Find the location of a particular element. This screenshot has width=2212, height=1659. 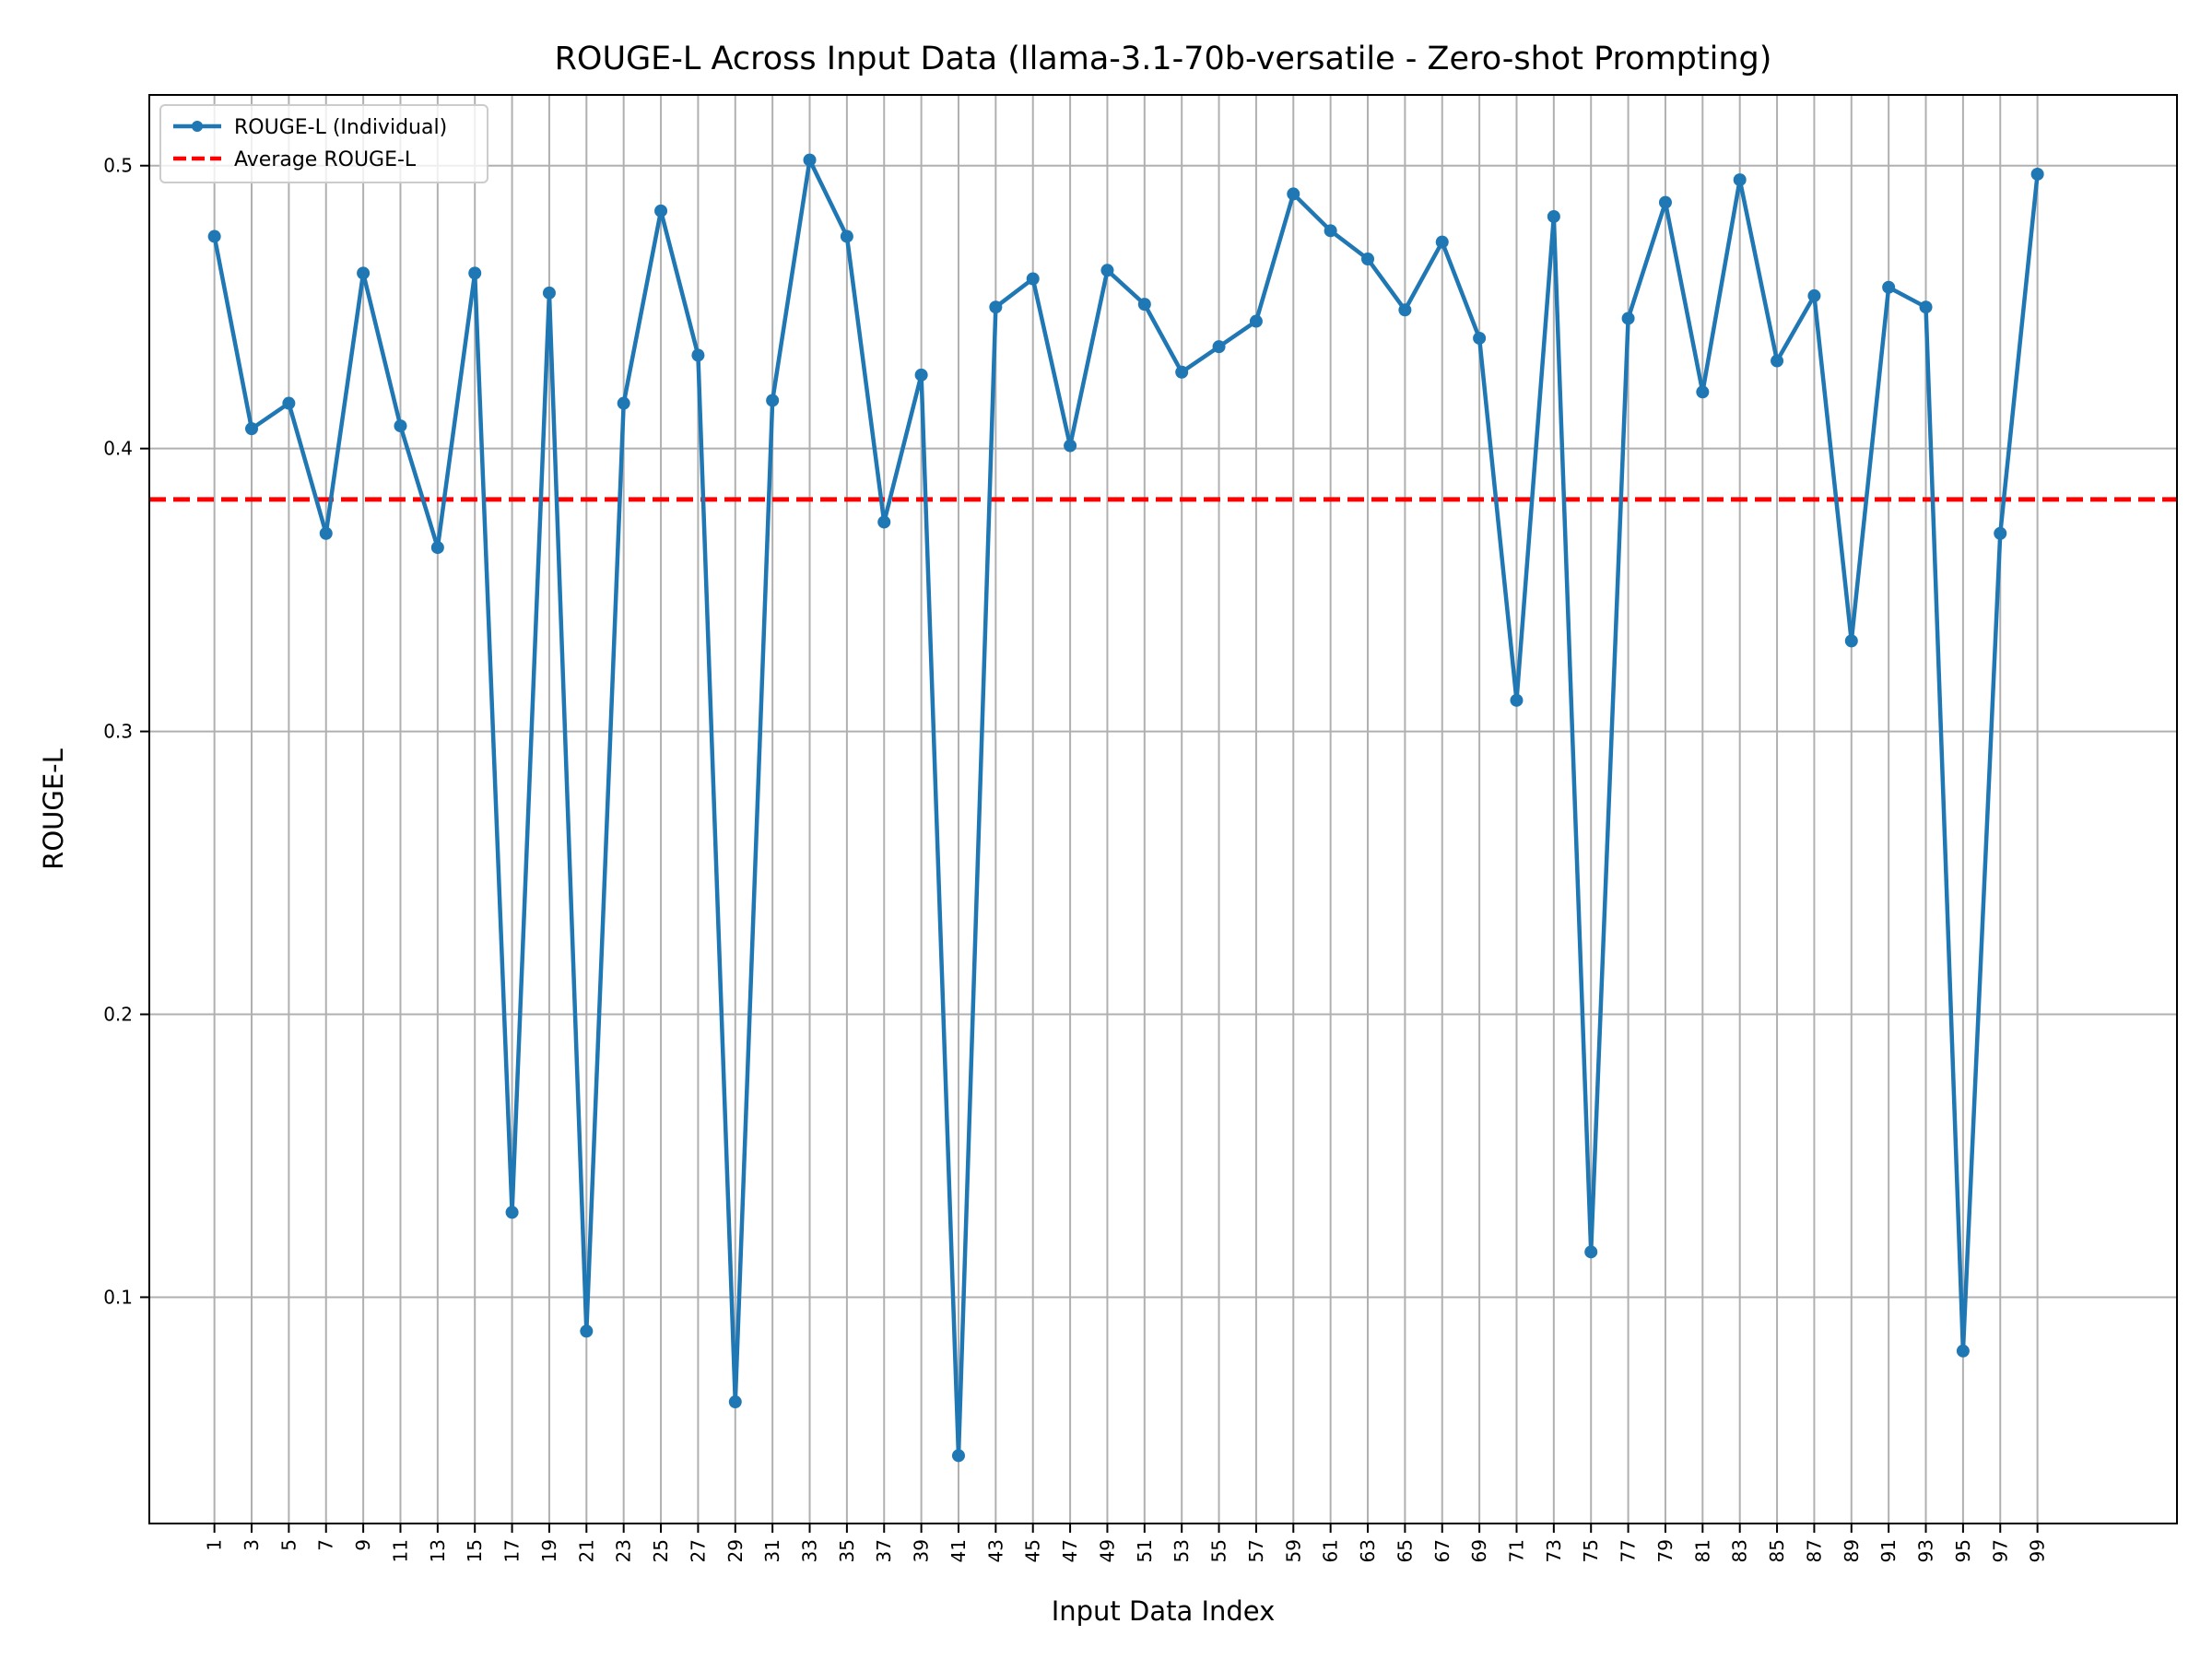

x-tick-label: 89 is located at coordinates (1852, 1550).